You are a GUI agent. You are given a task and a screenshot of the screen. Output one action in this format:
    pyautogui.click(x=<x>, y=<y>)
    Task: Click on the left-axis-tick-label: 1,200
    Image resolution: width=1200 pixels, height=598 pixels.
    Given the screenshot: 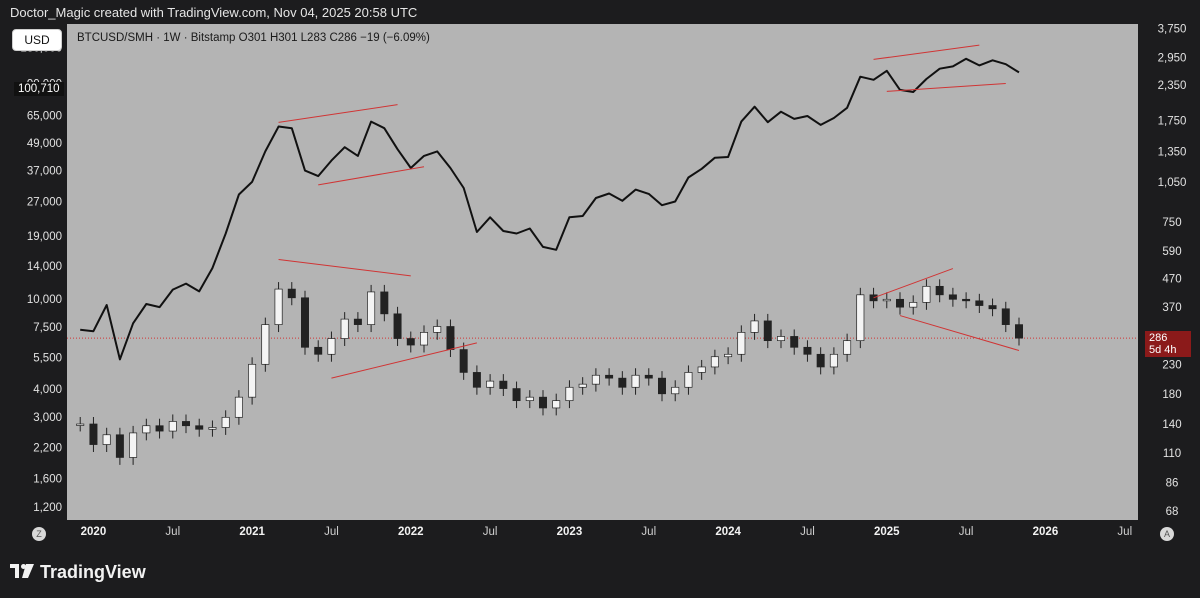 What is the action you would take?
    pyautogui.click(x=47, y=508)
    